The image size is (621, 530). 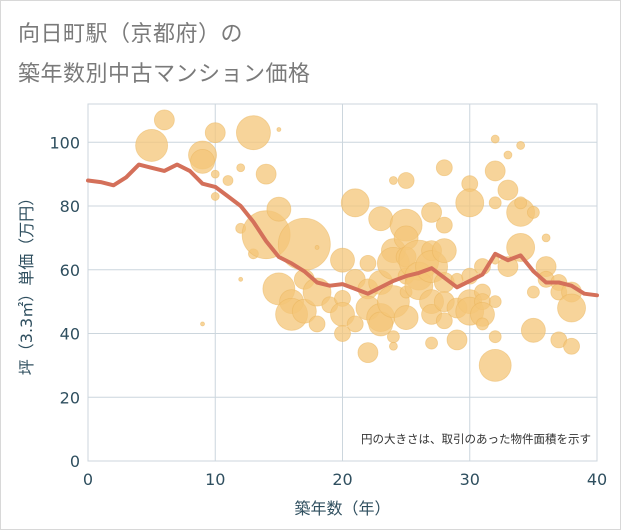 What do you see at coordinates (70, 334) in the screenshot?
I see `y-tick-label: 40` at bounding box center [70, 334].